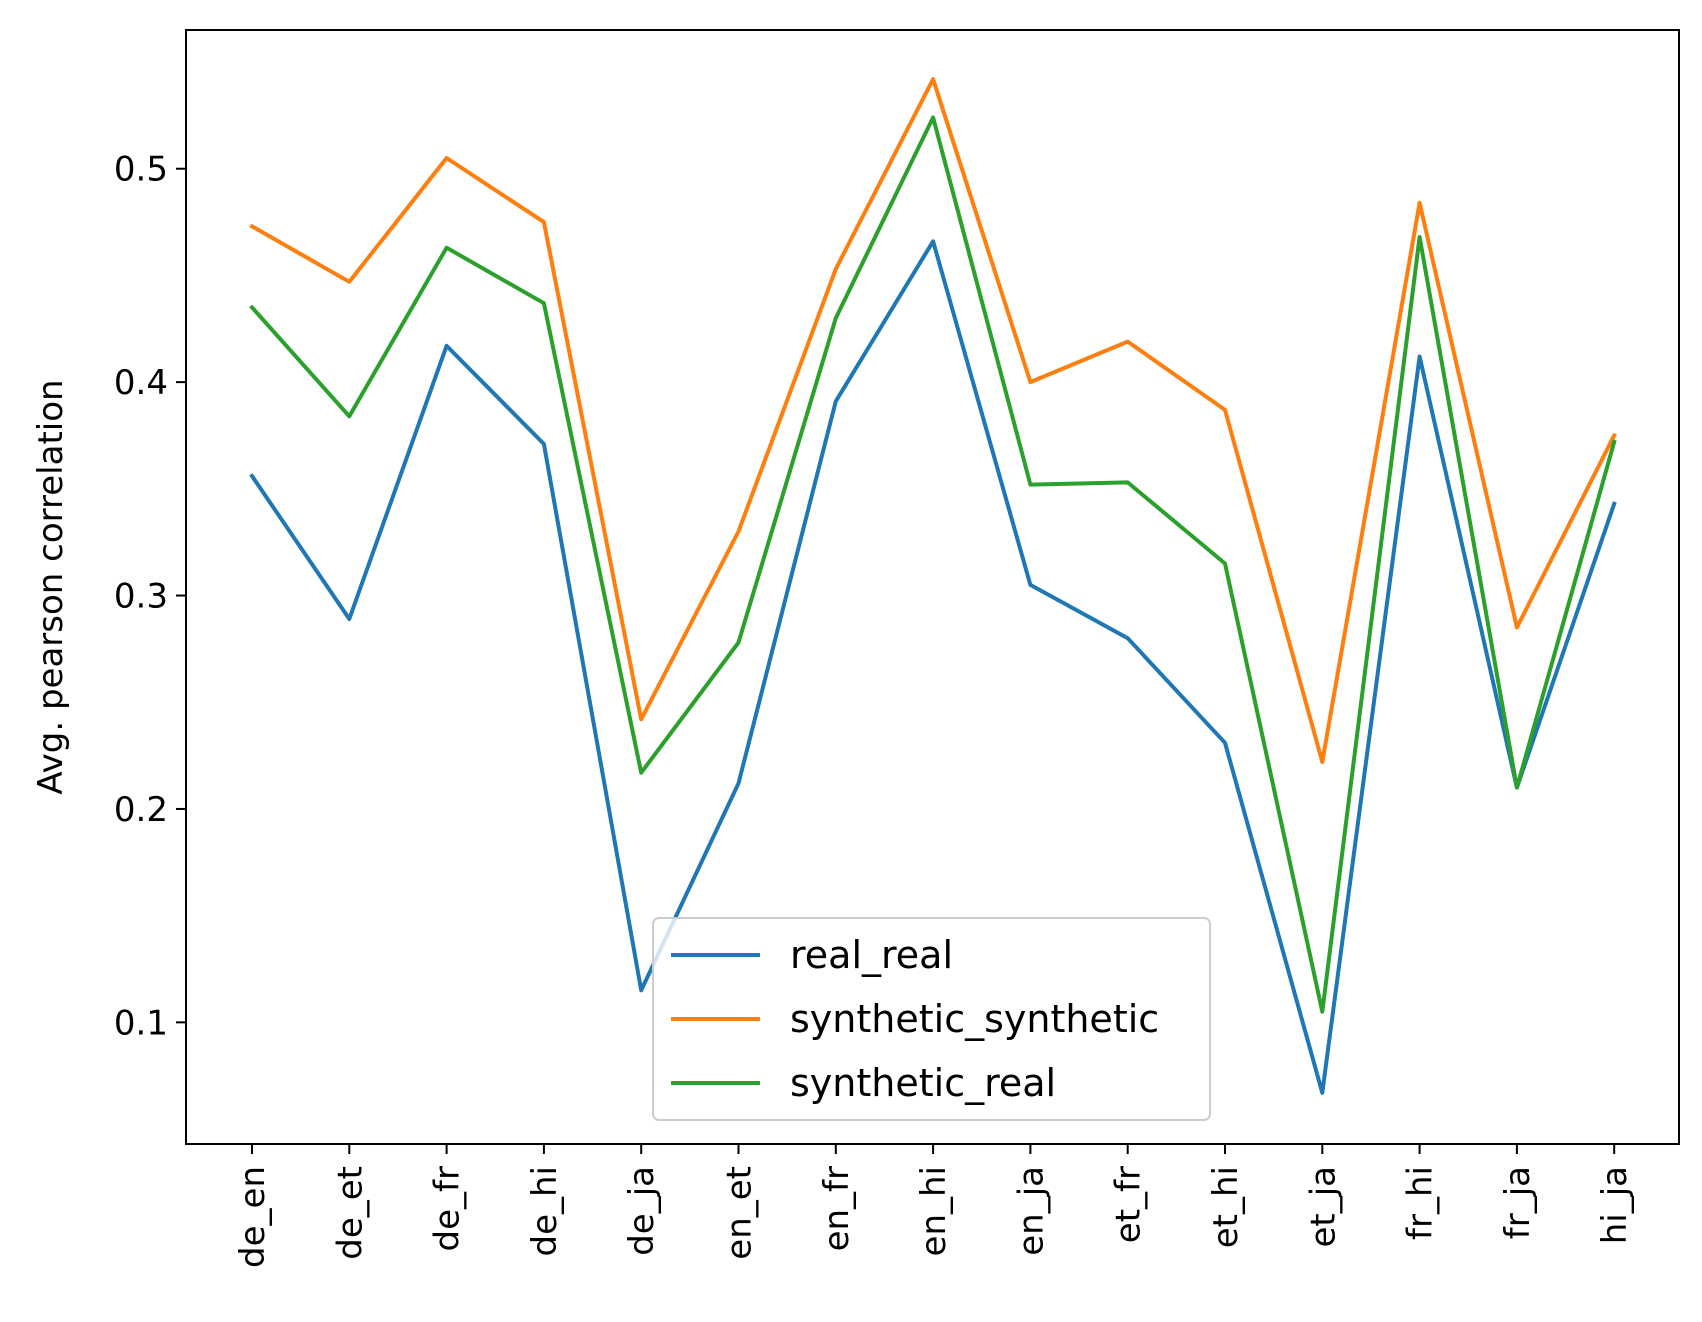 Image resolution: width=1702 pixels, height=1322 pixels. Describe the element at coordinates (350, 1213) in the screenshot. I see `x-tick-label: de_et` at that location.